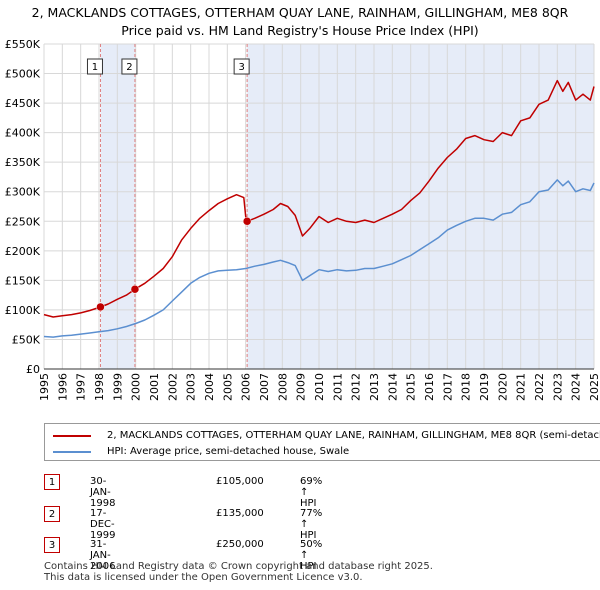 The height and width of the screenshot is (590, 600). I want to click on x-tick-label: 1996, so click(62, 387).